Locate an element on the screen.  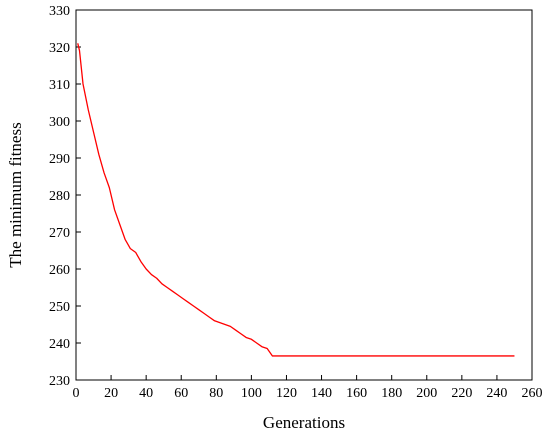
x-tick-label: 40 is located at coordinates (146, 393).